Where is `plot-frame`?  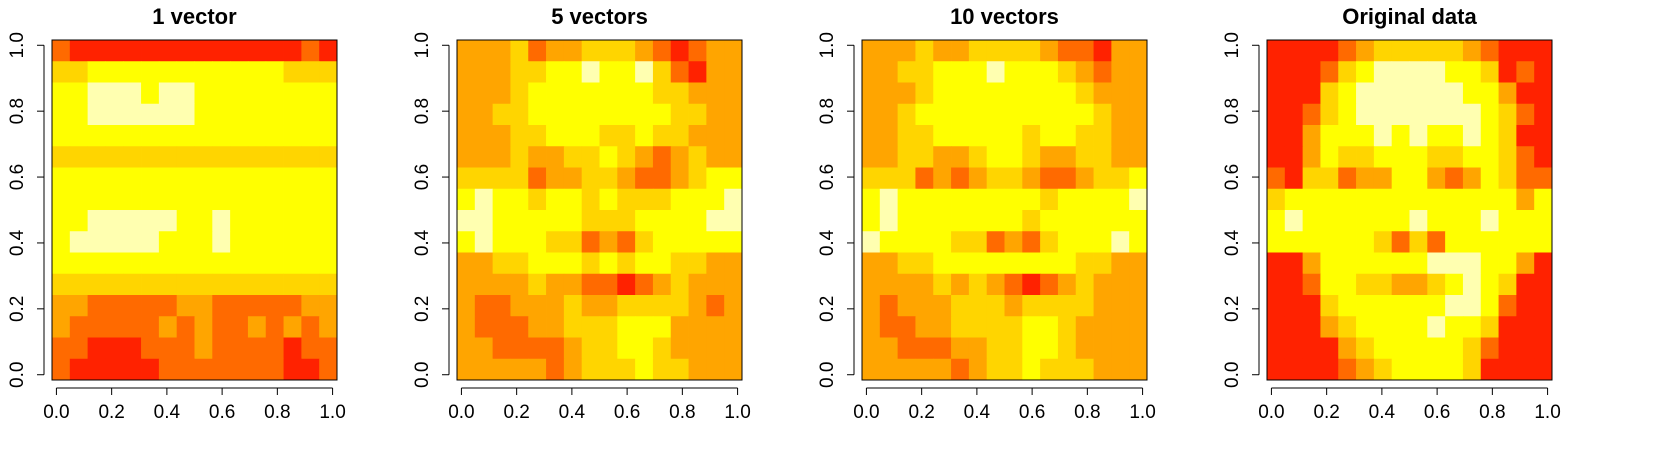 plot-frame is located at coordinates (1004, 210).